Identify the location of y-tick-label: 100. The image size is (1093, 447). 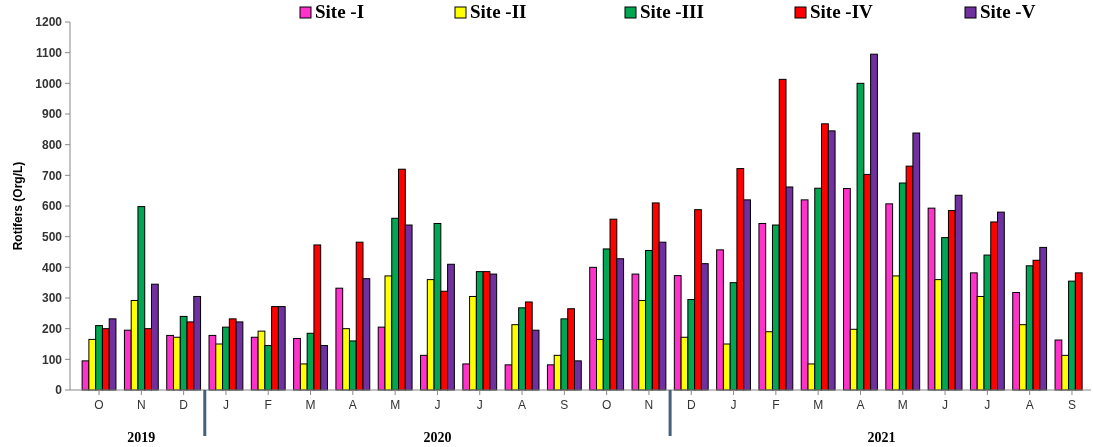
(52, 359).